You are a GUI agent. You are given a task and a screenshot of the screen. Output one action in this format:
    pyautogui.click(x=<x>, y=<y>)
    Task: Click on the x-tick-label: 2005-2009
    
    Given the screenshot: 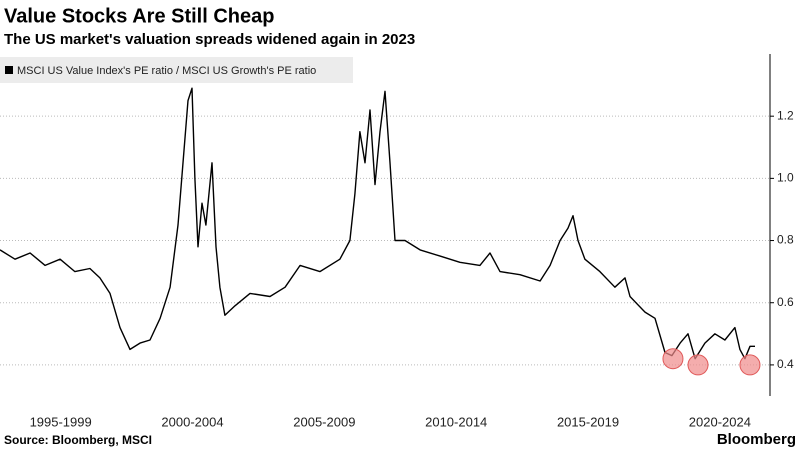 What is the action you would take?
    pyautogui.click(x=324, y=421)
    